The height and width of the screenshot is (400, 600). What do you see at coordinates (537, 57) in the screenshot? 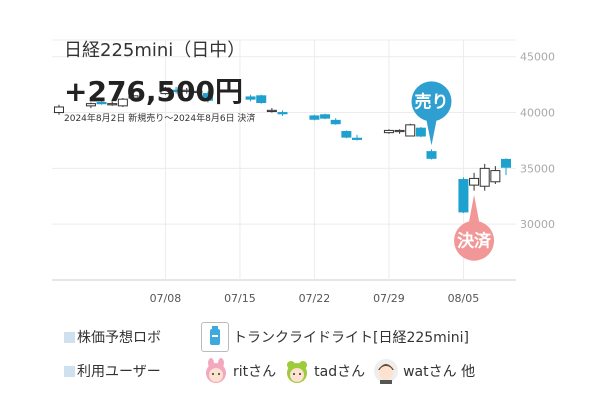
I see `y-tick-label: 45000` at bounding box center [537, 57].